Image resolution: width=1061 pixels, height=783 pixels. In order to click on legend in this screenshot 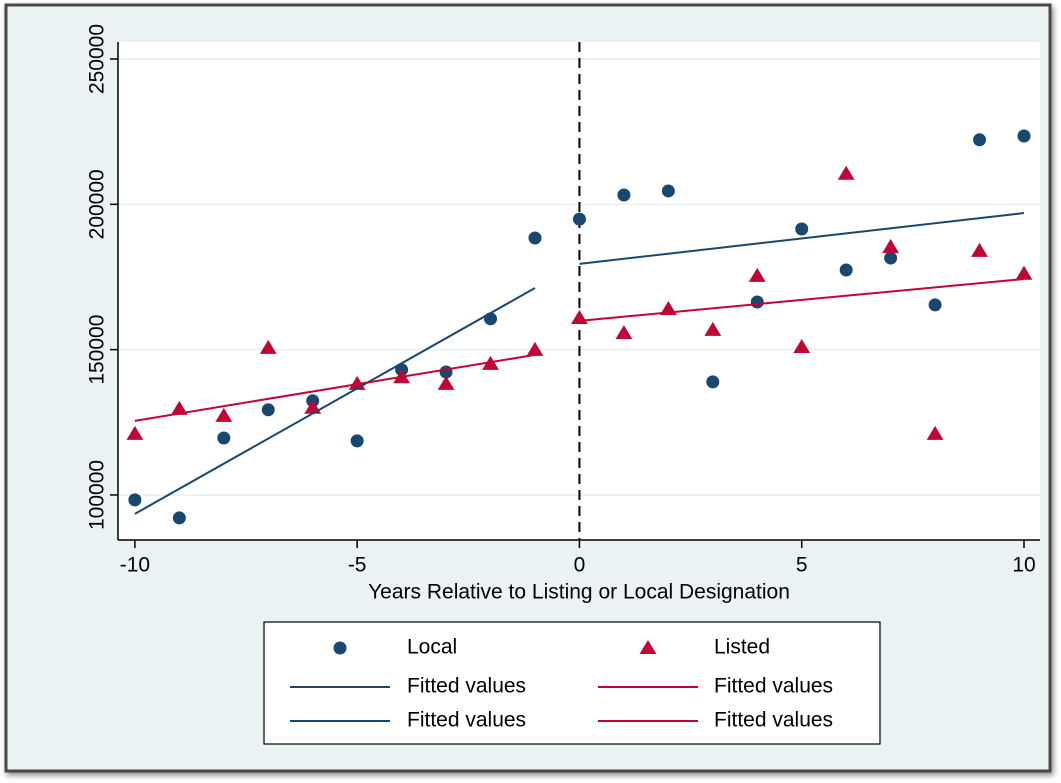, I will do `click(572, 683)`.